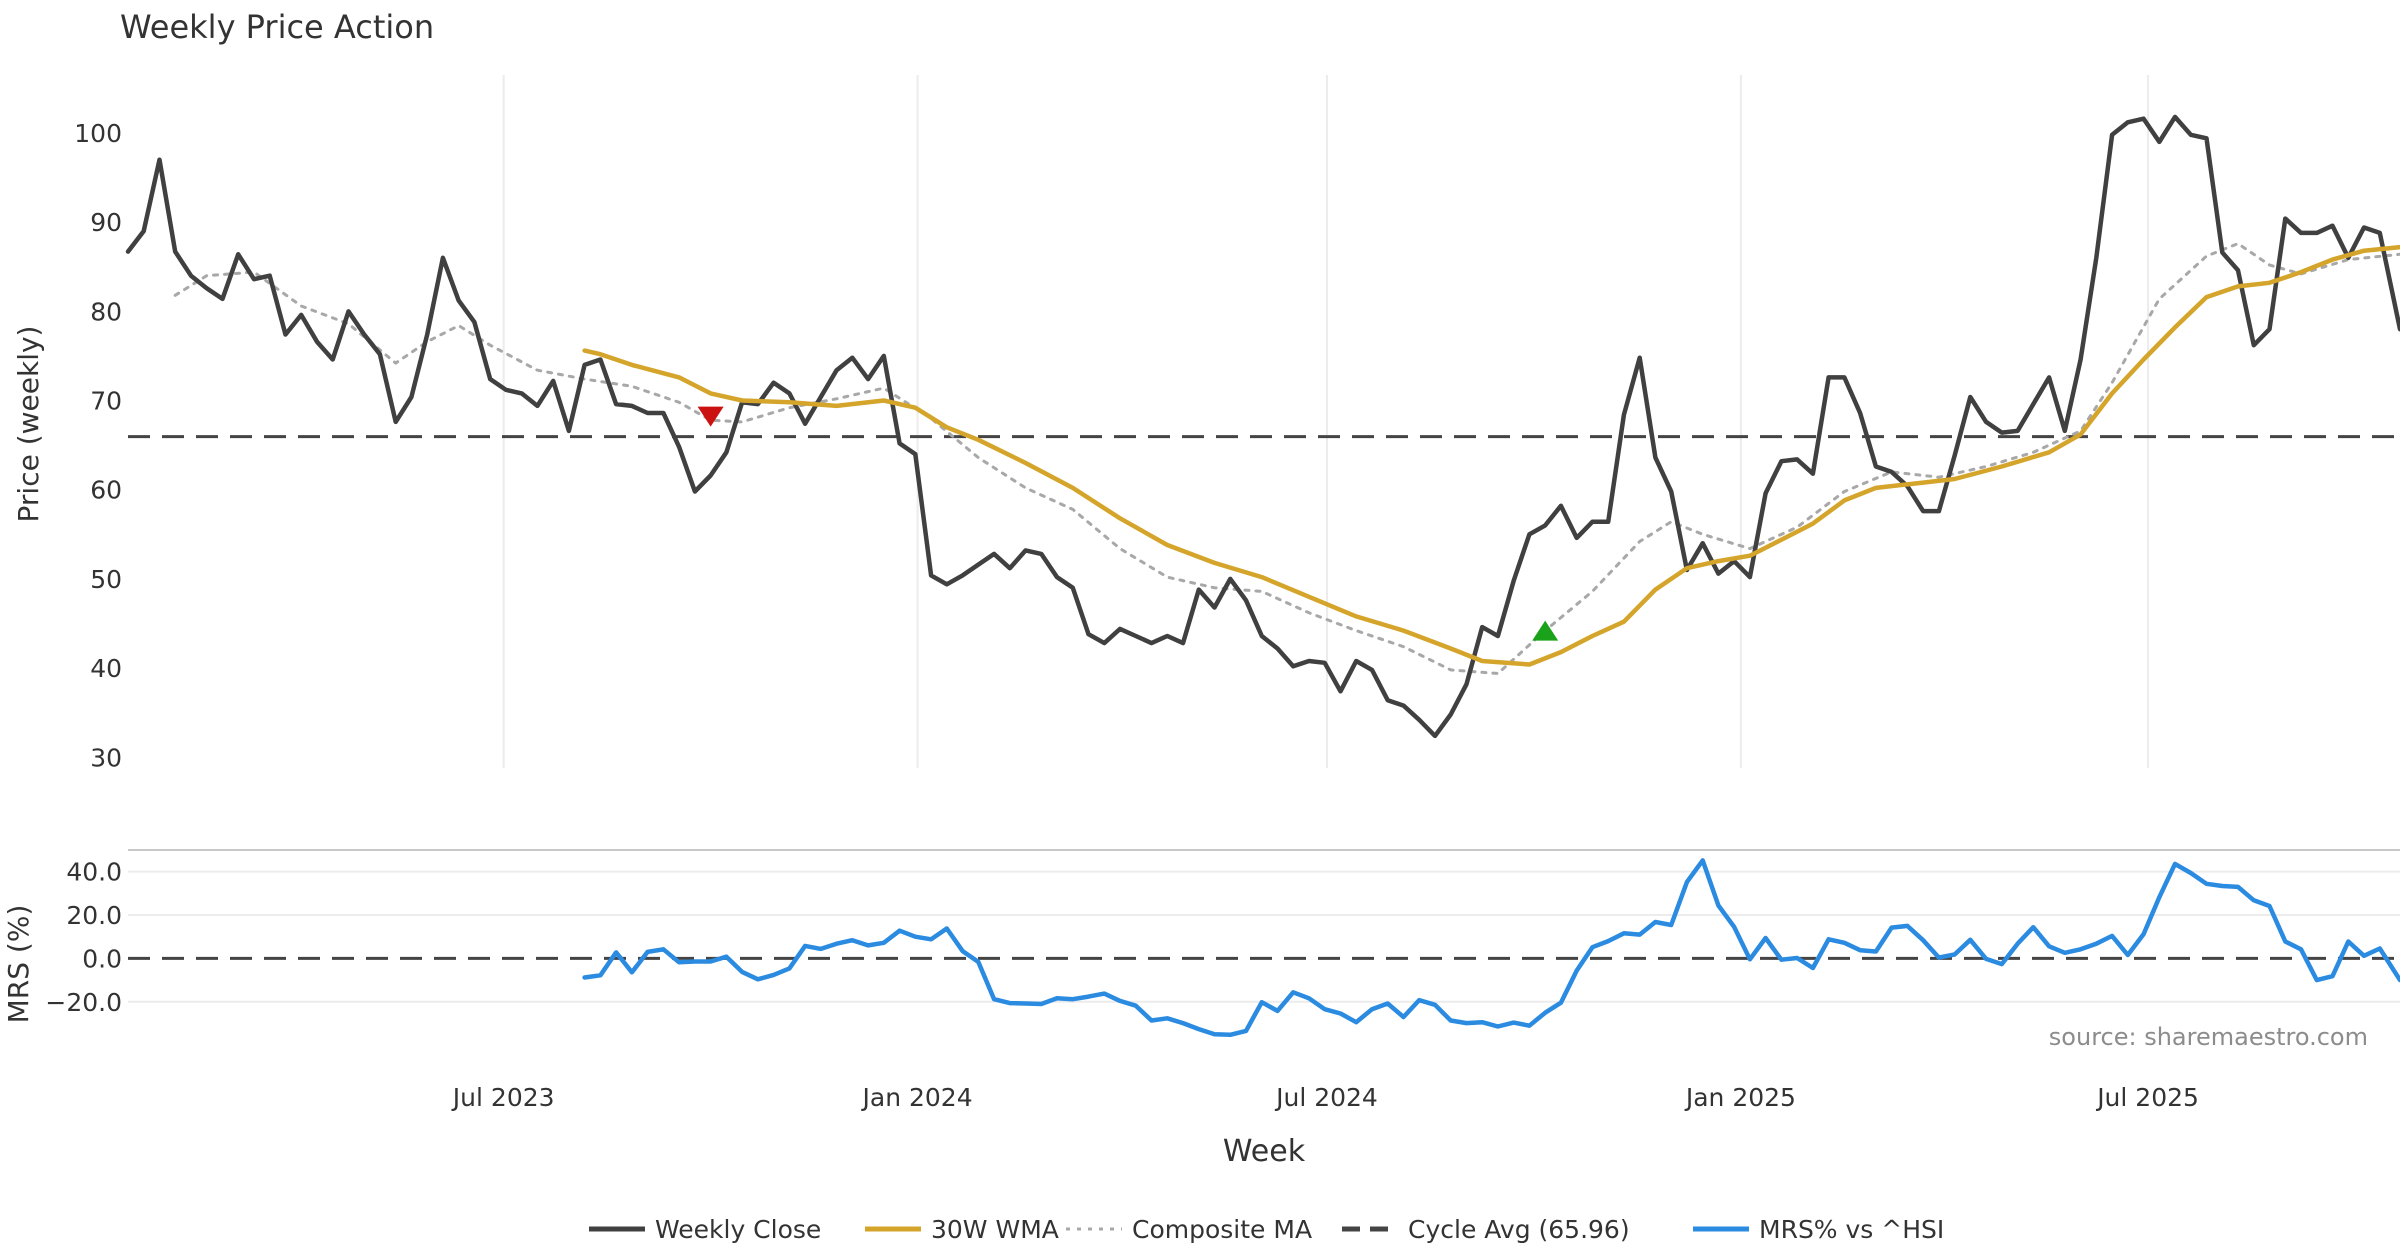 The image size is (2400, 1260). What do you see at coordinates (995, 1229) in the screenshot?
I see `legend-label: 30W WMA` at bounding box center [995, 1229].